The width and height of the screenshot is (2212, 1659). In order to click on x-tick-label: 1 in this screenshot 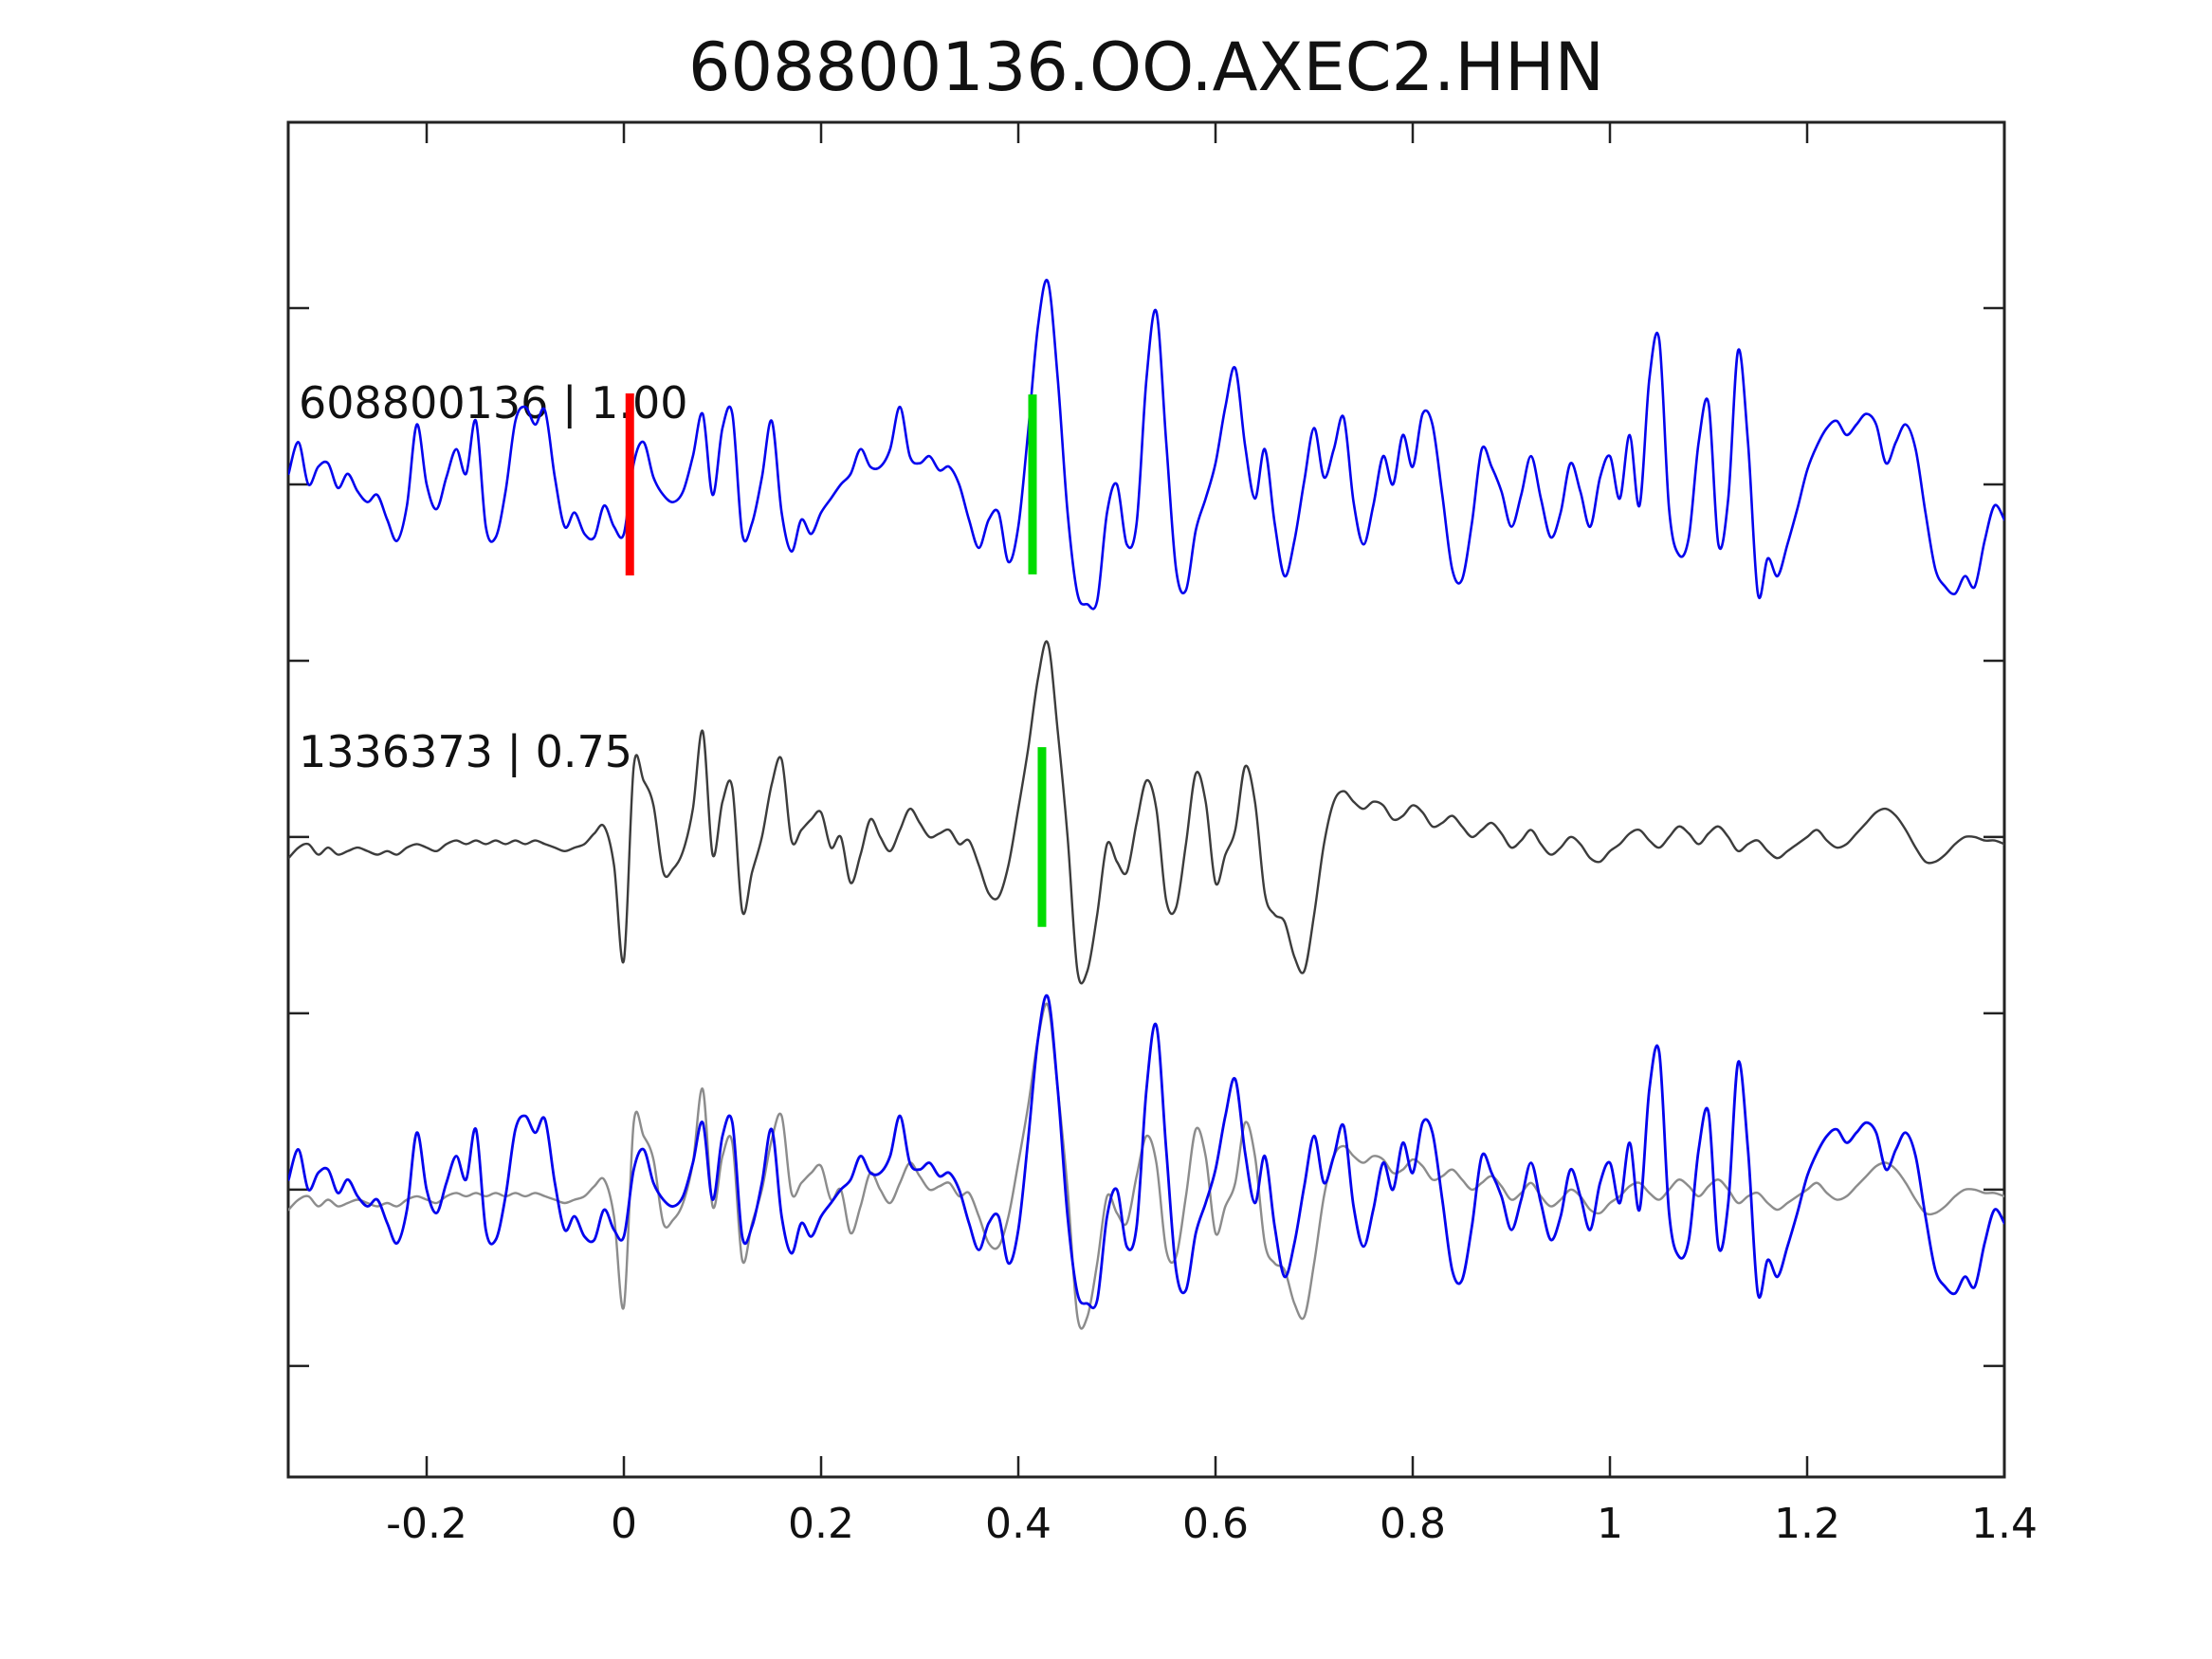, I will do `click(1610, 1524)`.